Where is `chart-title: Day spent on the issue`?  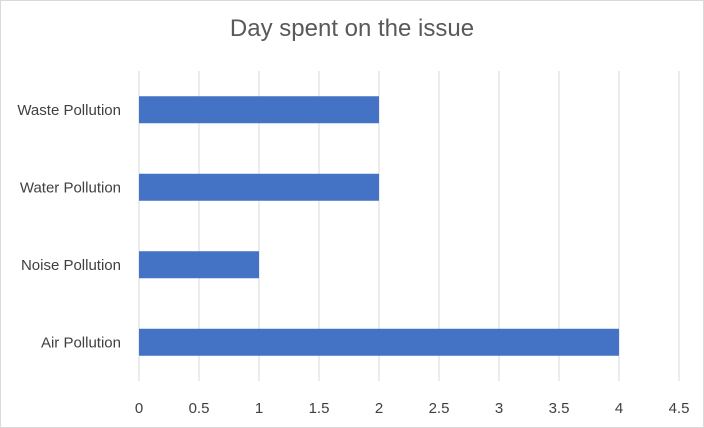 chart-title: Day spent on the issue is located at coordinates (352, 28).